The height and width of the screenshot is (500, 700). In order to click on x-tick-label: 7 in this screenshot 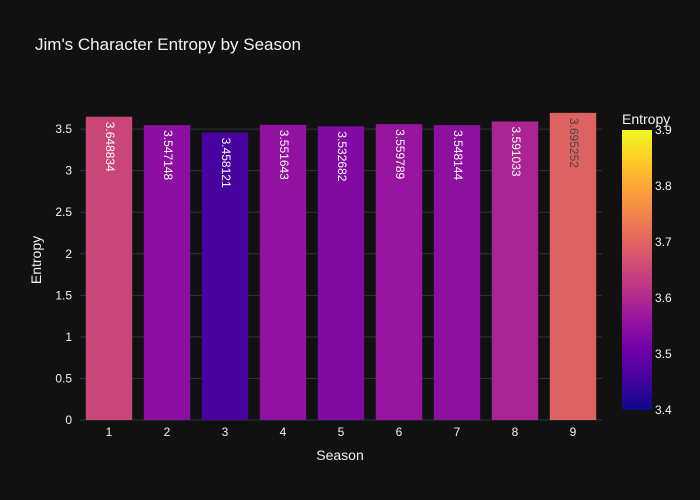, I will do `click(457, 432)`.